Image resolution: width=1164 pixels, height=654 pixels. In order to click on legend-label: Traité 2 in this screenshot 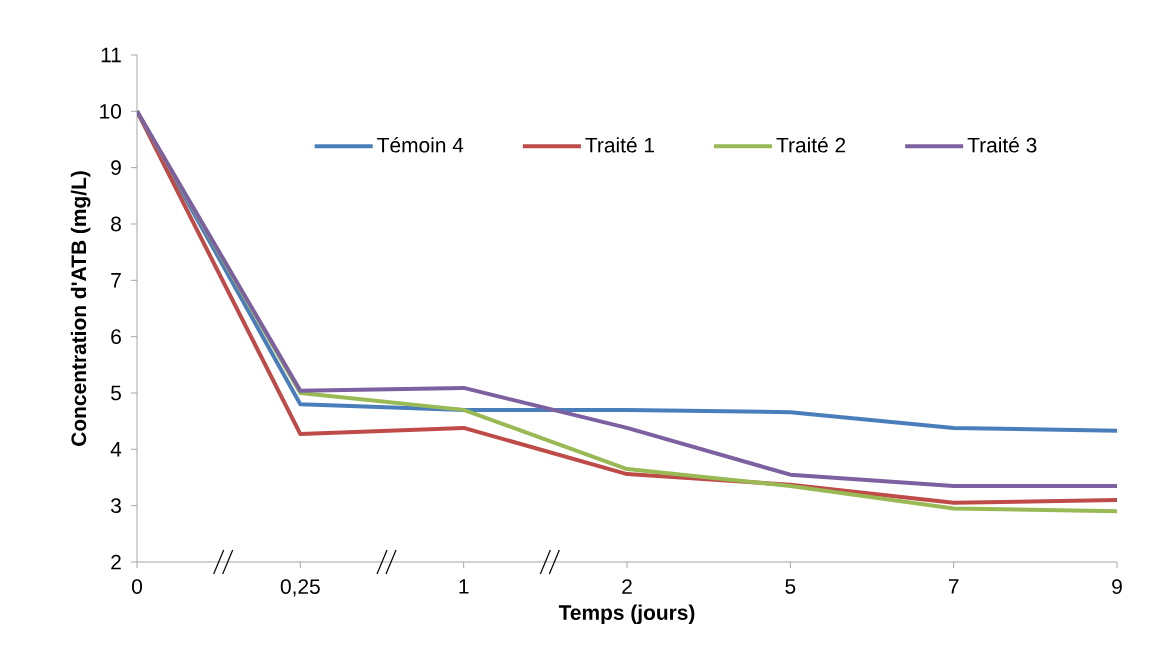, I will do `click(811, 144)`.